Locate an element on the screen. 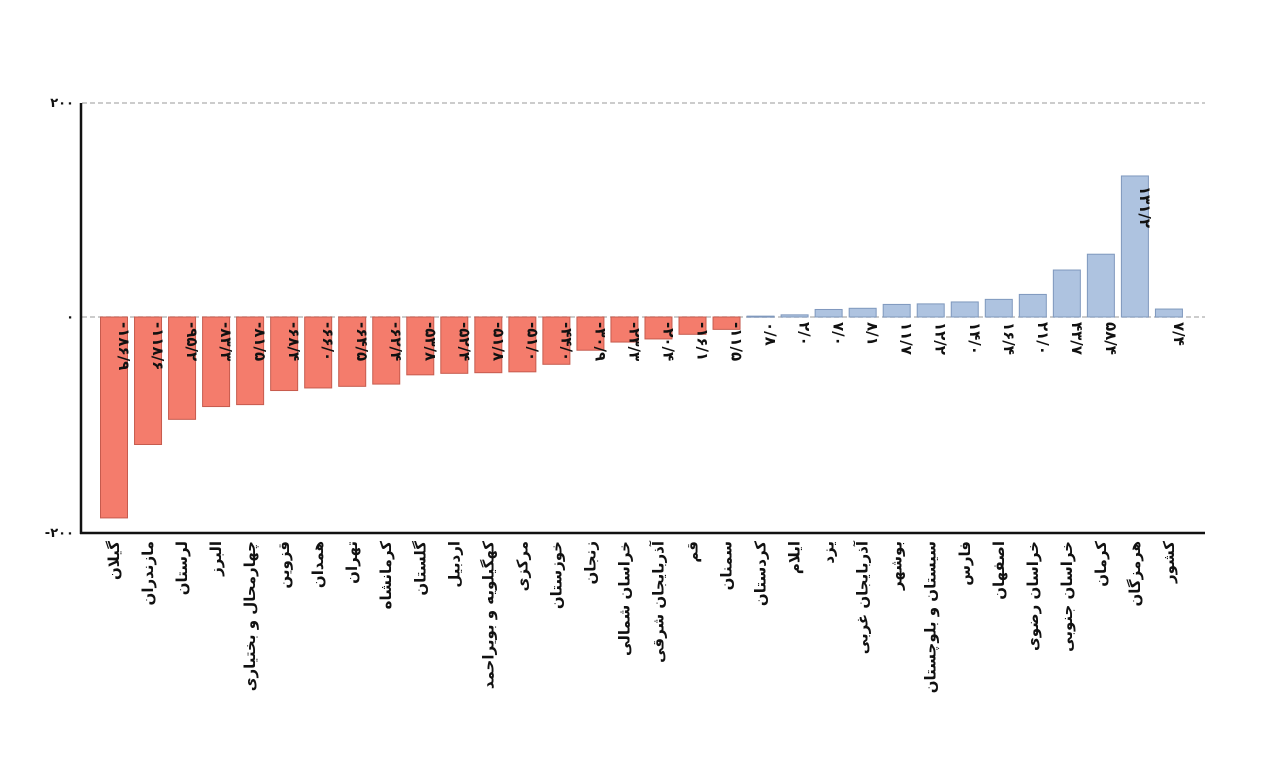 This screenshot has height=775, width=1280. x-tick-label: خوزستان is located at coordinates (556, 575).